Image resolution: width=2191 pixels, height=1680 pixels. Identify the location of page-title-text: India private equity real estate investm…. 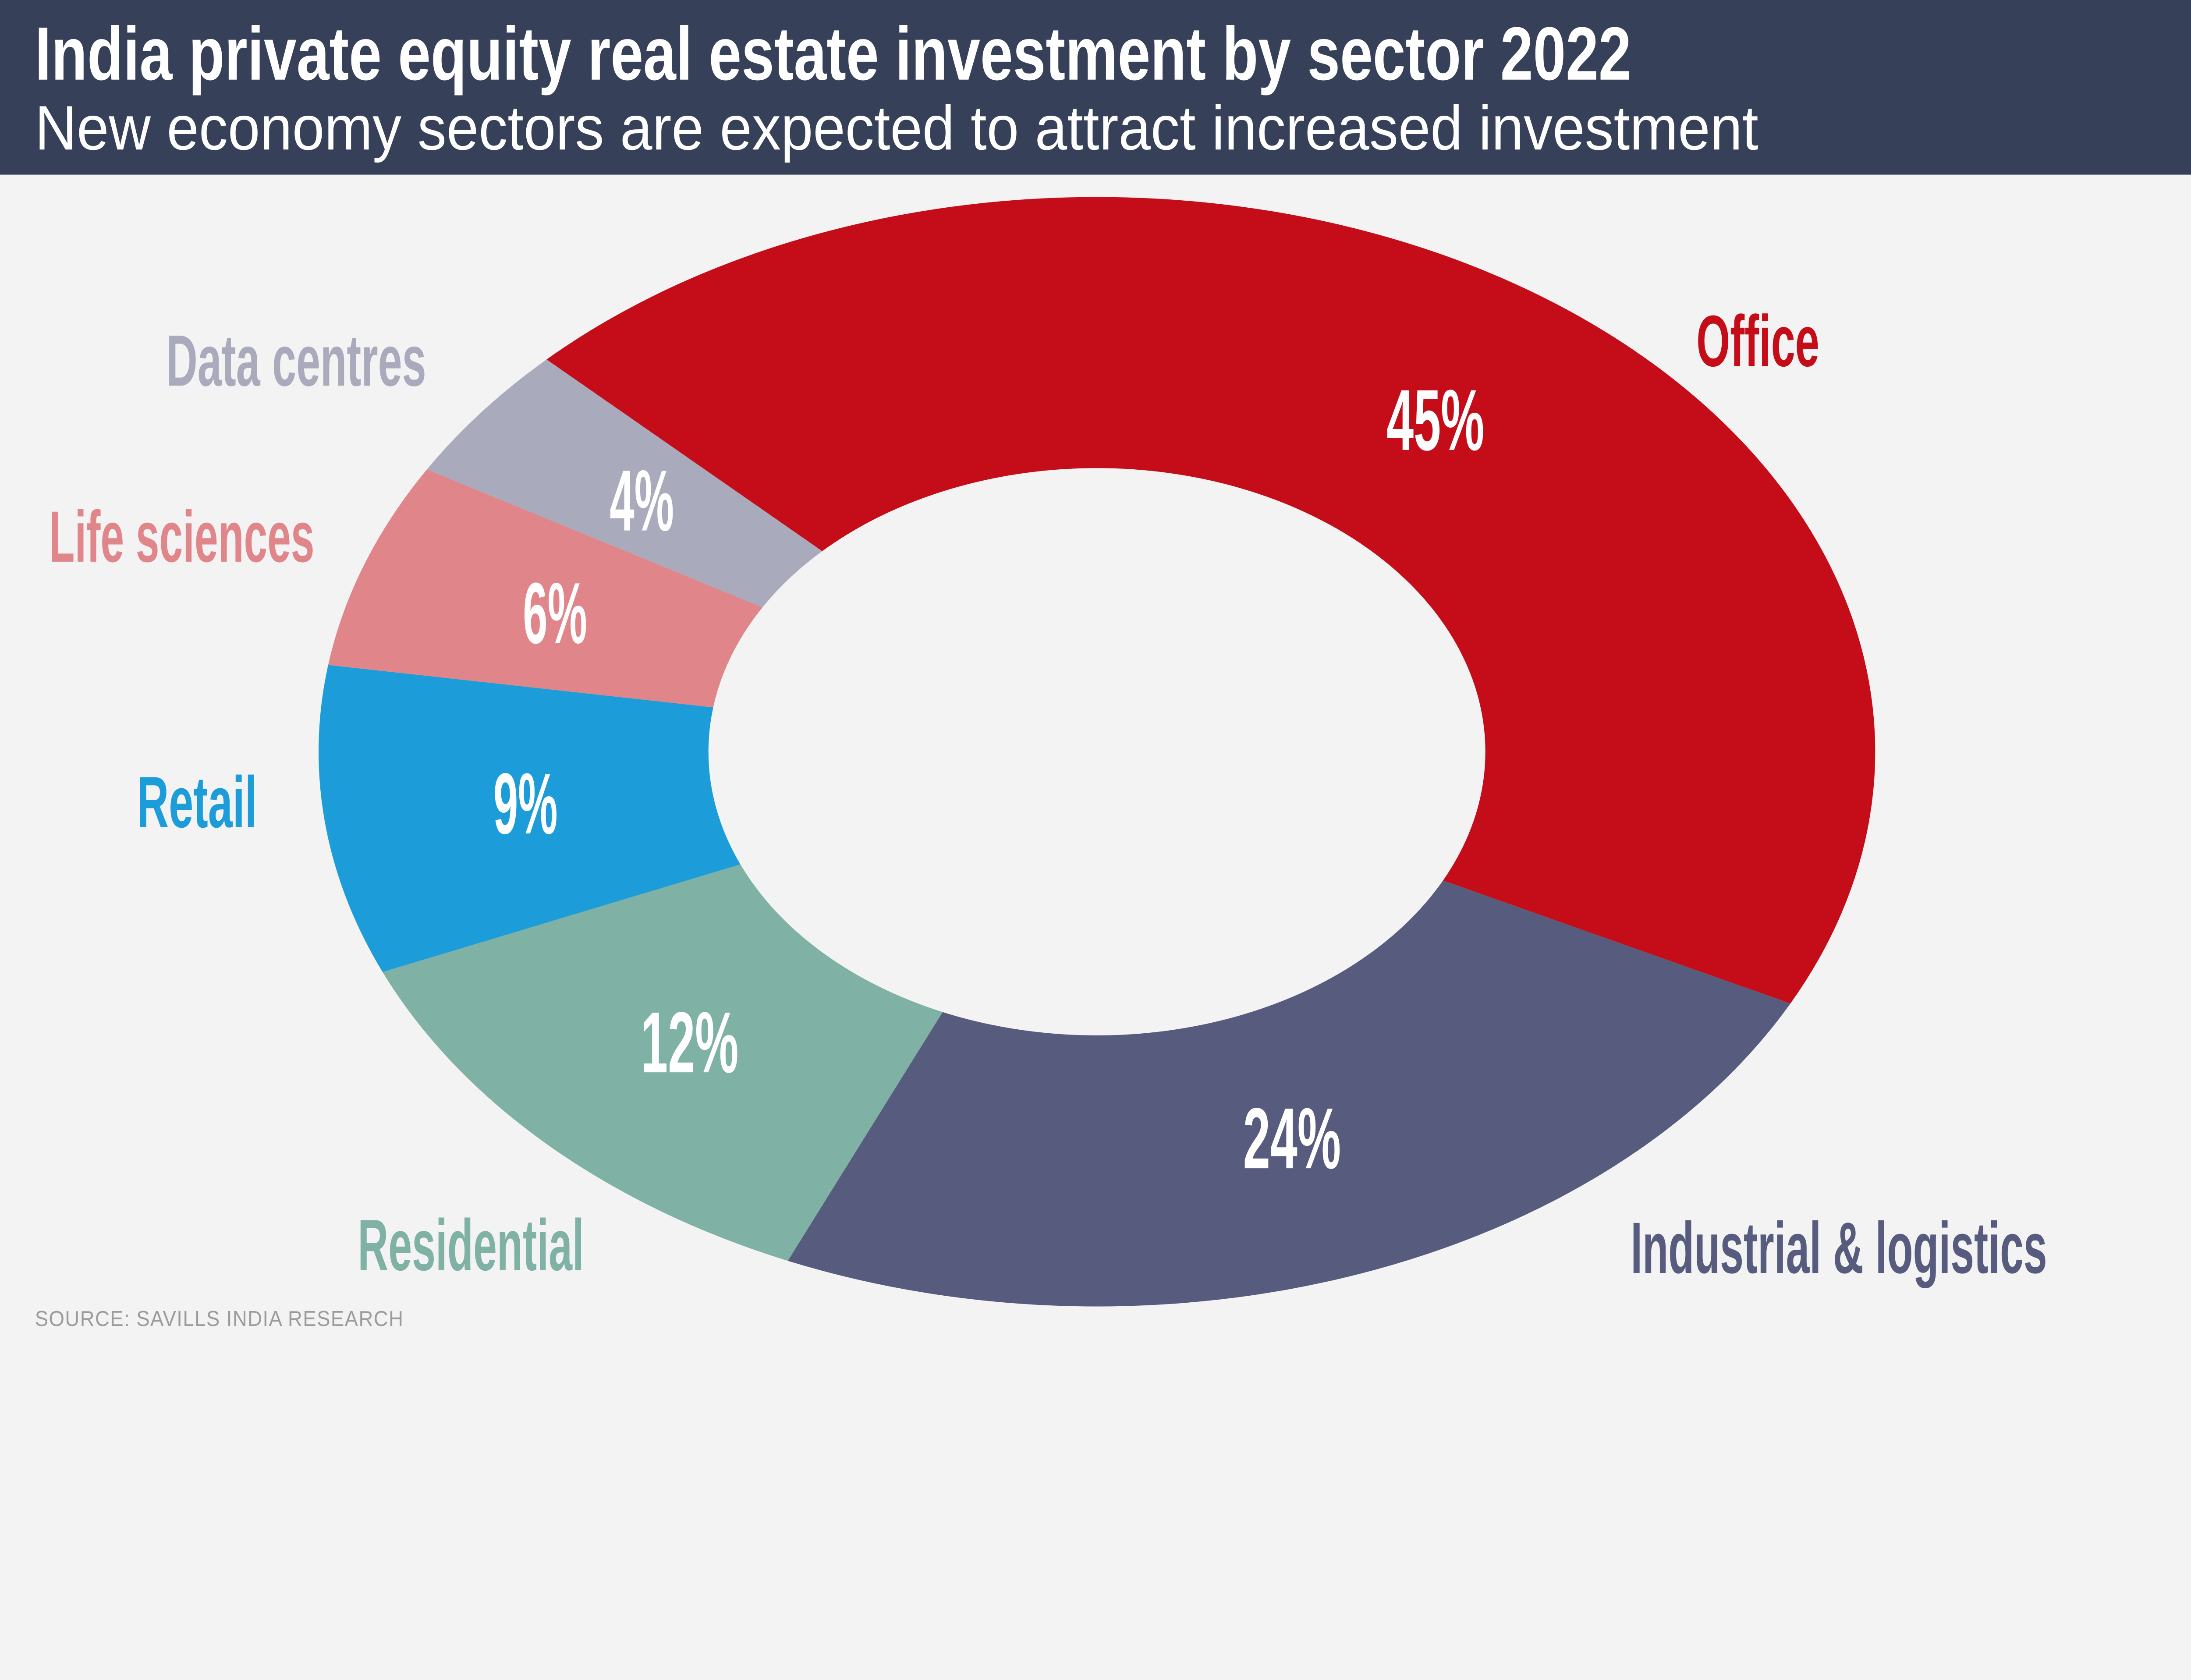
(833, 54).